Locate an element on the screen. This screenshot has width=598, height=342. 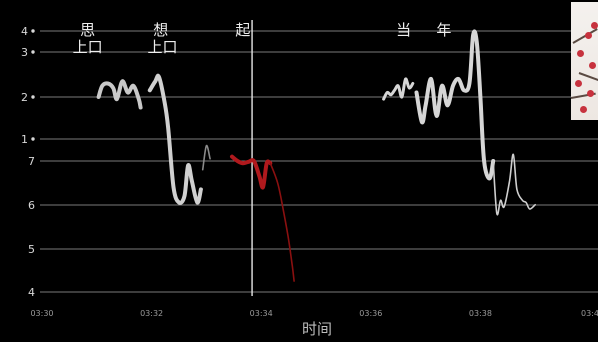
y-tick-label: 7 is located at coordinates (31, 161).